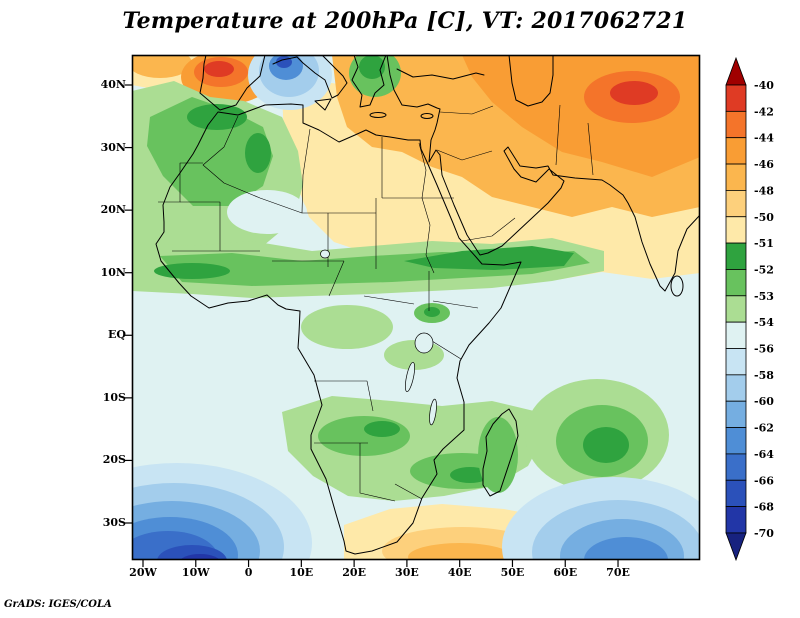  Describe the element at coordinates (310, 77) in the screenshot. I see `italy-coastline` at that location.